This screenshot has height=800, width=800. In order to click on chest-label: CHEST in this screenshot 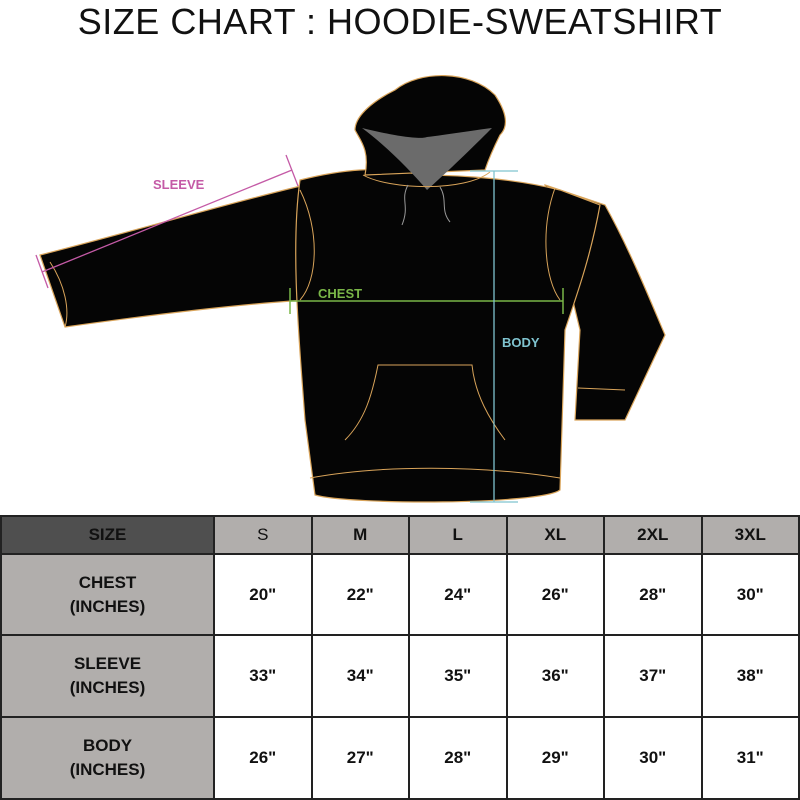, I will do `click(340, 293)`.